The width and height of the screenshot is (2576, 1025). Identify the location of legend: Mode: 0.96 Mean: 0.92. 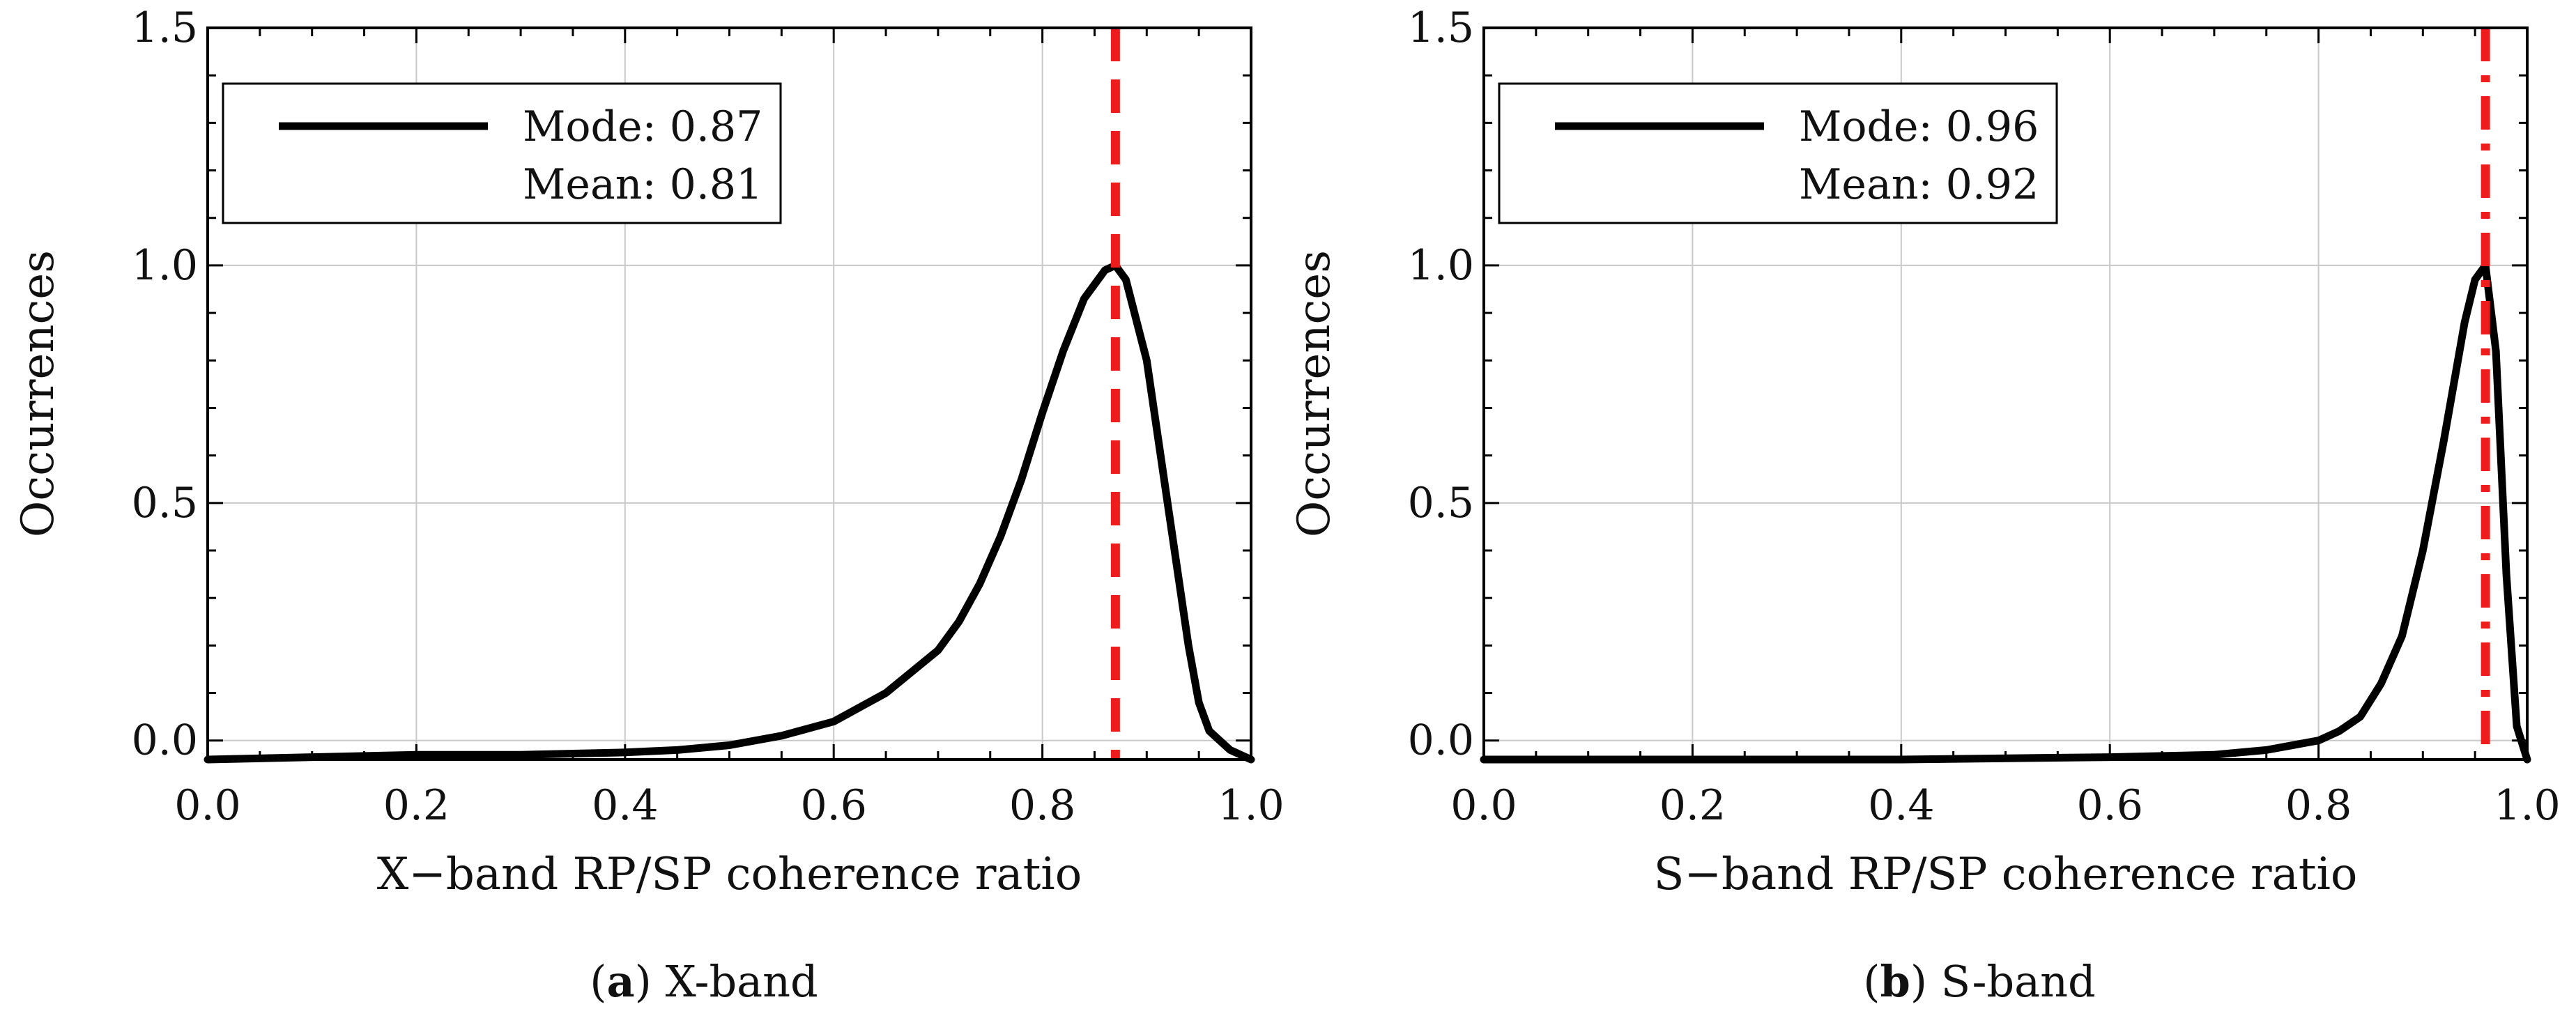
(1778, 153).